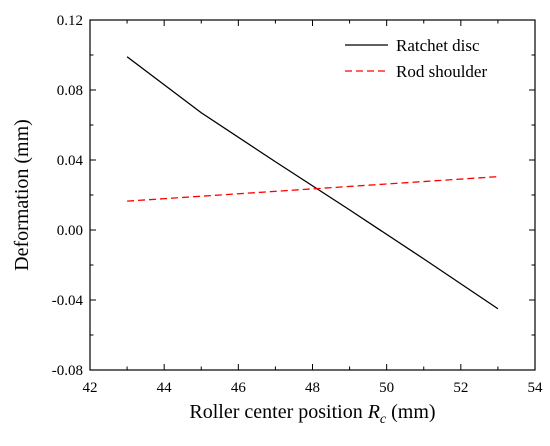 This screenshot has width=550, height=446. I want to click on x-tick-label: 46, so click(239, 388).